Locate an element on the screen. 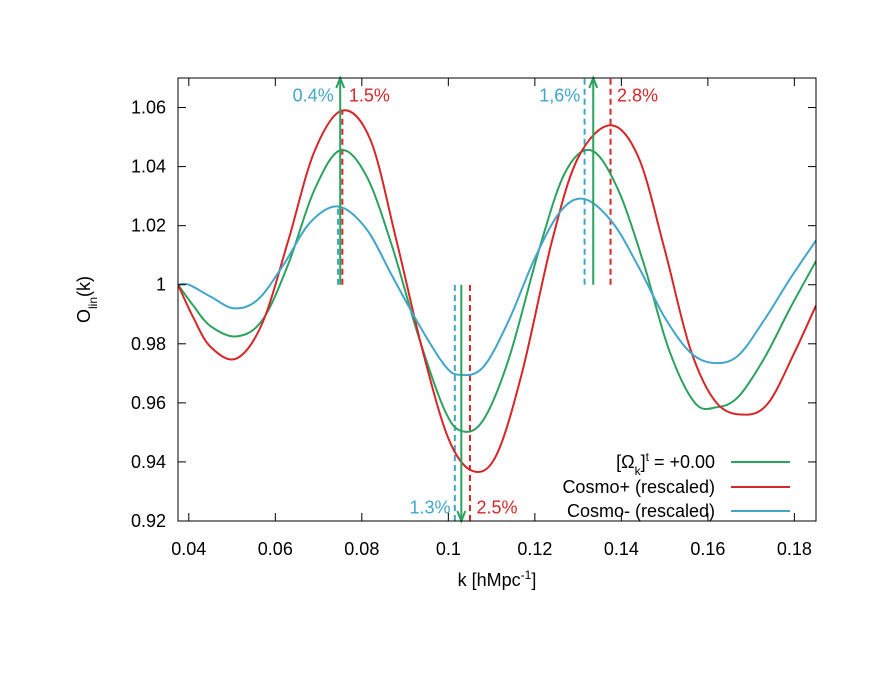 The width and height of the screenshot is (880, 680). legend-label-0: [Ωk]t = +0.00 is located at coordinates (665, 464).